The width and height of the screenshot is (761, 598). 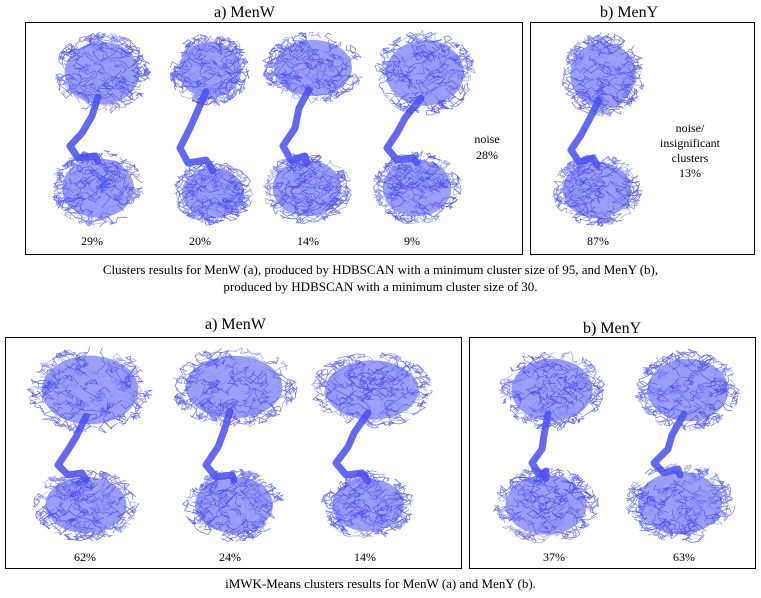 I want to click on top-meny-panel, so click(x=642, y=138).